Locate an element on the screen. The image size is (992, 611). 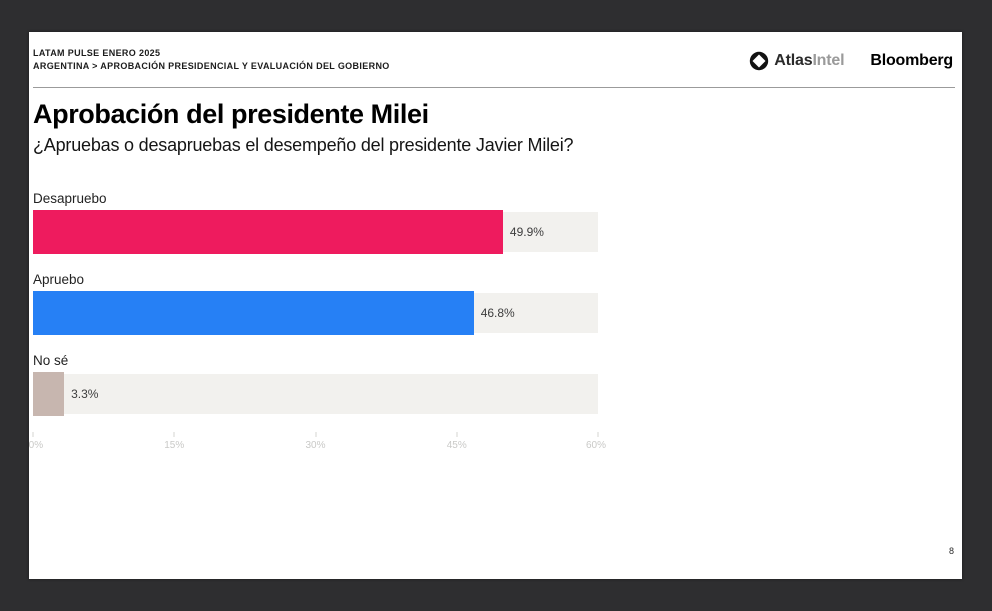
bar-value: 49.9% is located at coordinates (526, 232).